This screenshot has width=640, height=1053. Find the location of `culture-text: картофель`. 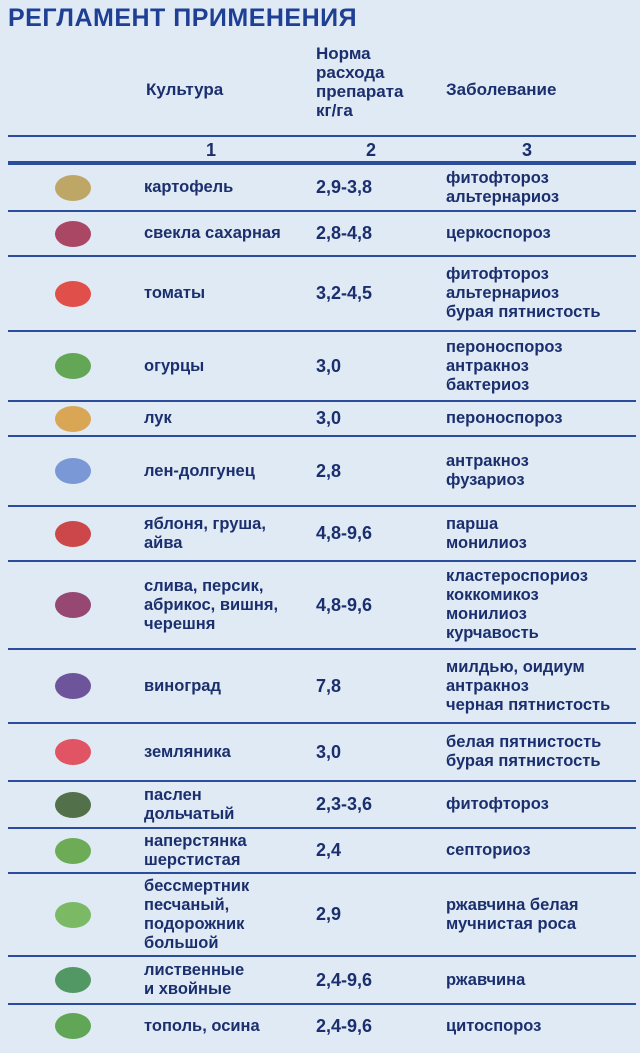

culture-text: картофель is located at coordinates (189, 187).